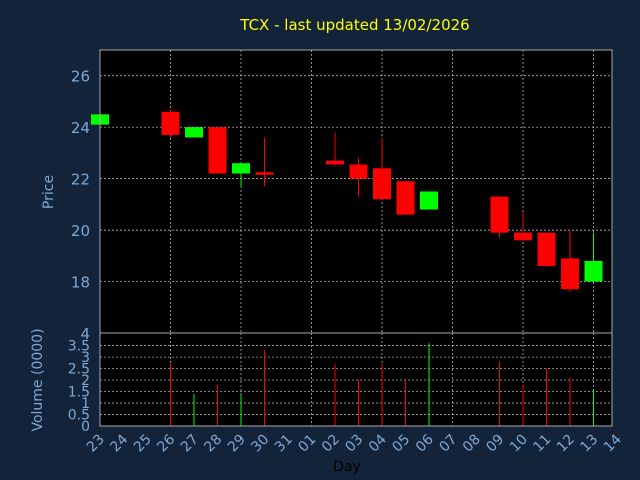 The image size is (640, 480). I want to click on volume-axis: 4 00.511.522.533.5, so click(79, 380).